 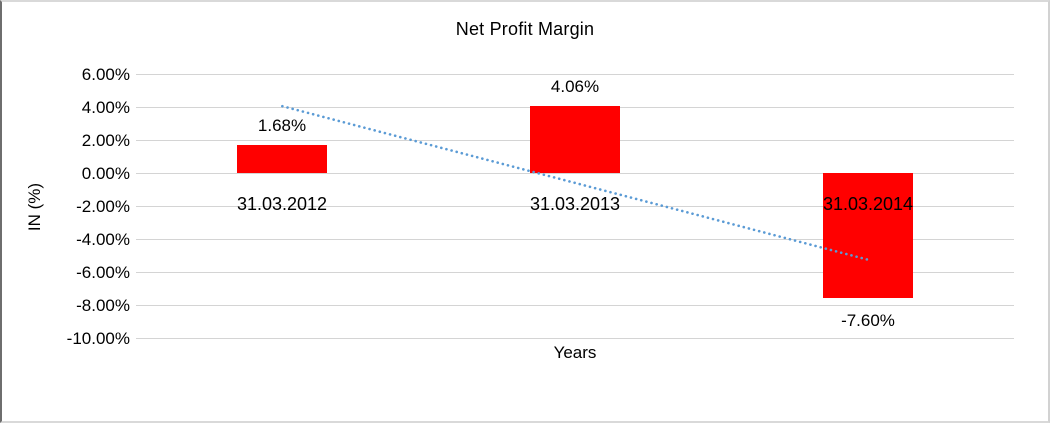 What do you see at coordinates (103, 305) in the screenshot?
I see `y-tick-label: -8.00%` at bounding box center [103, 305].